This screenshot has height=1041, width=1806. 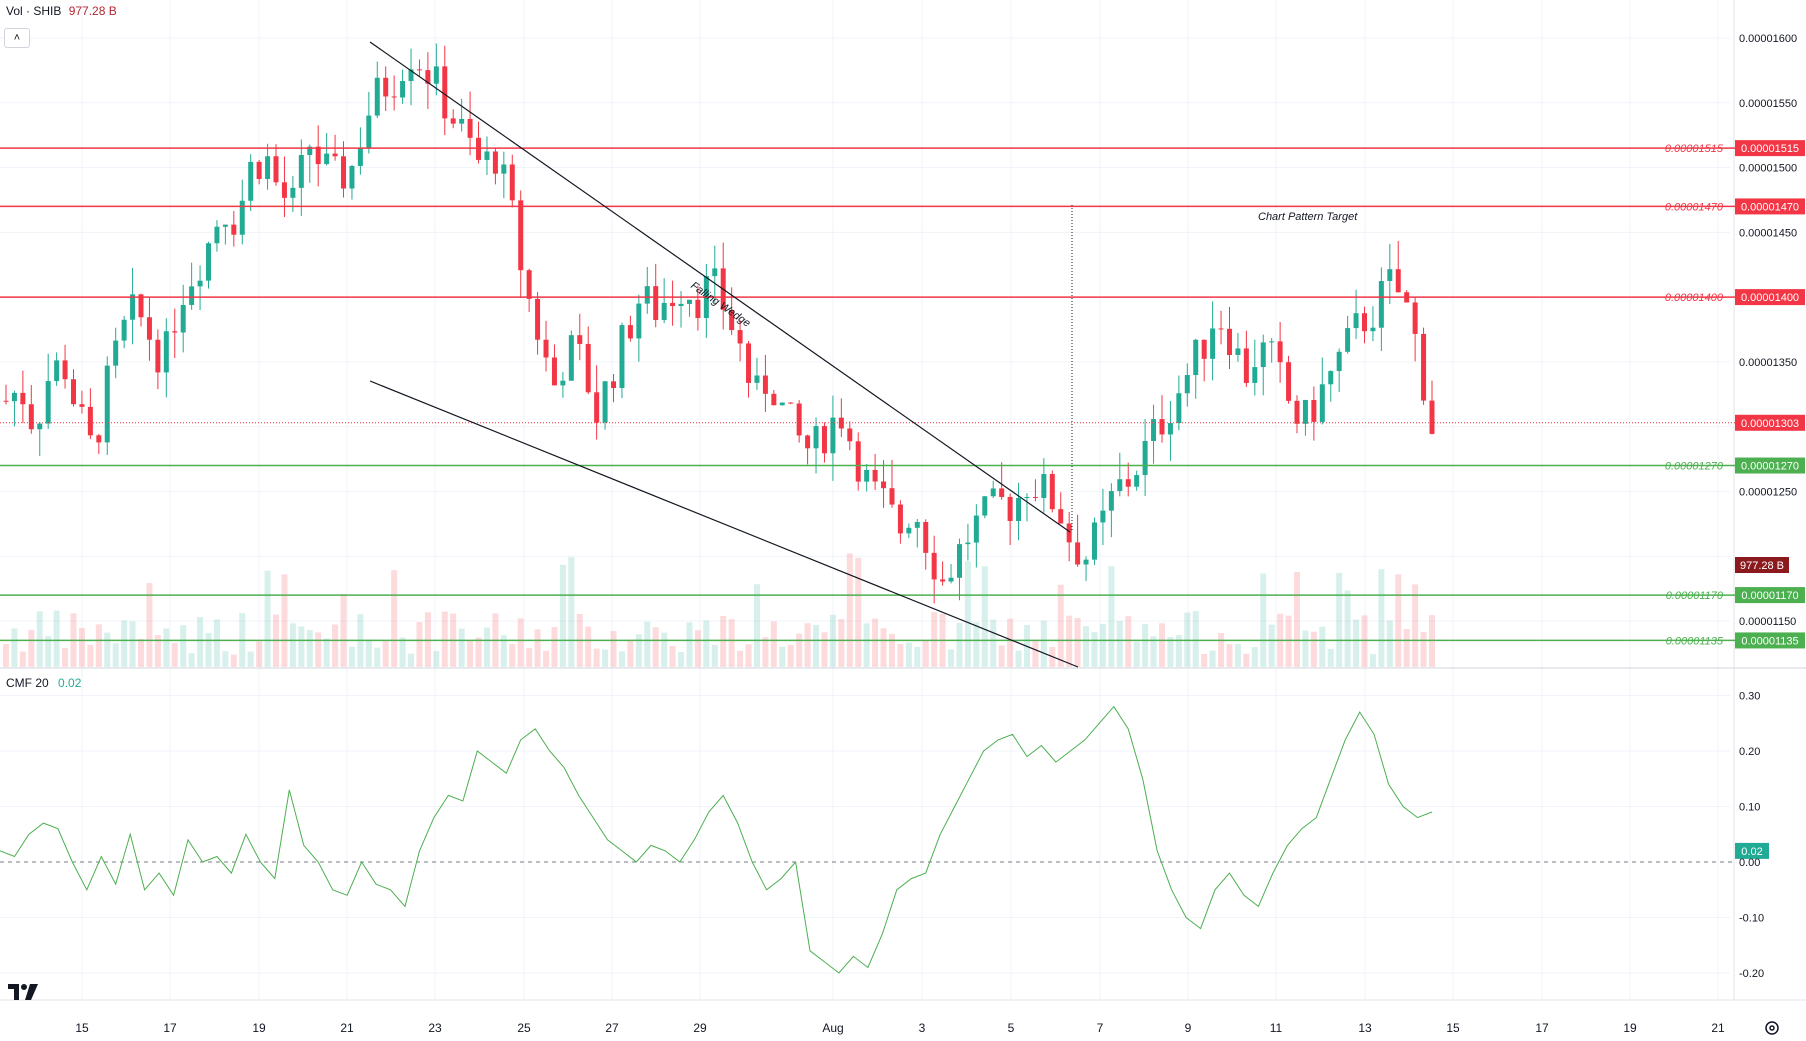 What do you see at coordinates (612, 1028) in the screenshot?
I see `time-tick: 27` at bounding box center [612, 1028].